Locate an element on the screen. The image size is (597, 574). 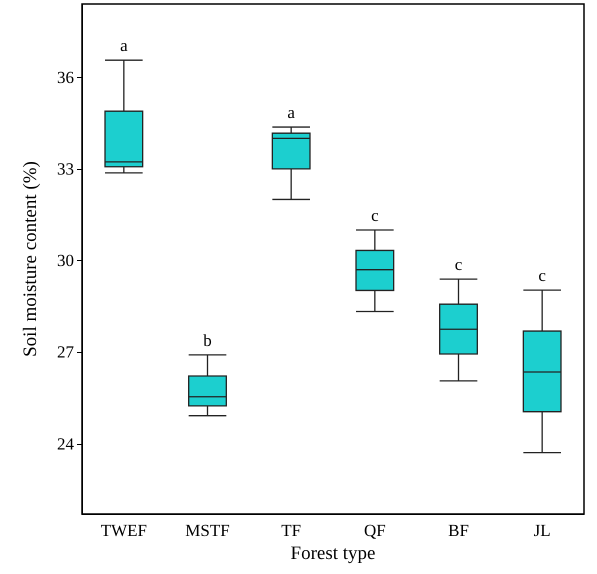
x-tick-label: QF is located at coordinates (375, 530).